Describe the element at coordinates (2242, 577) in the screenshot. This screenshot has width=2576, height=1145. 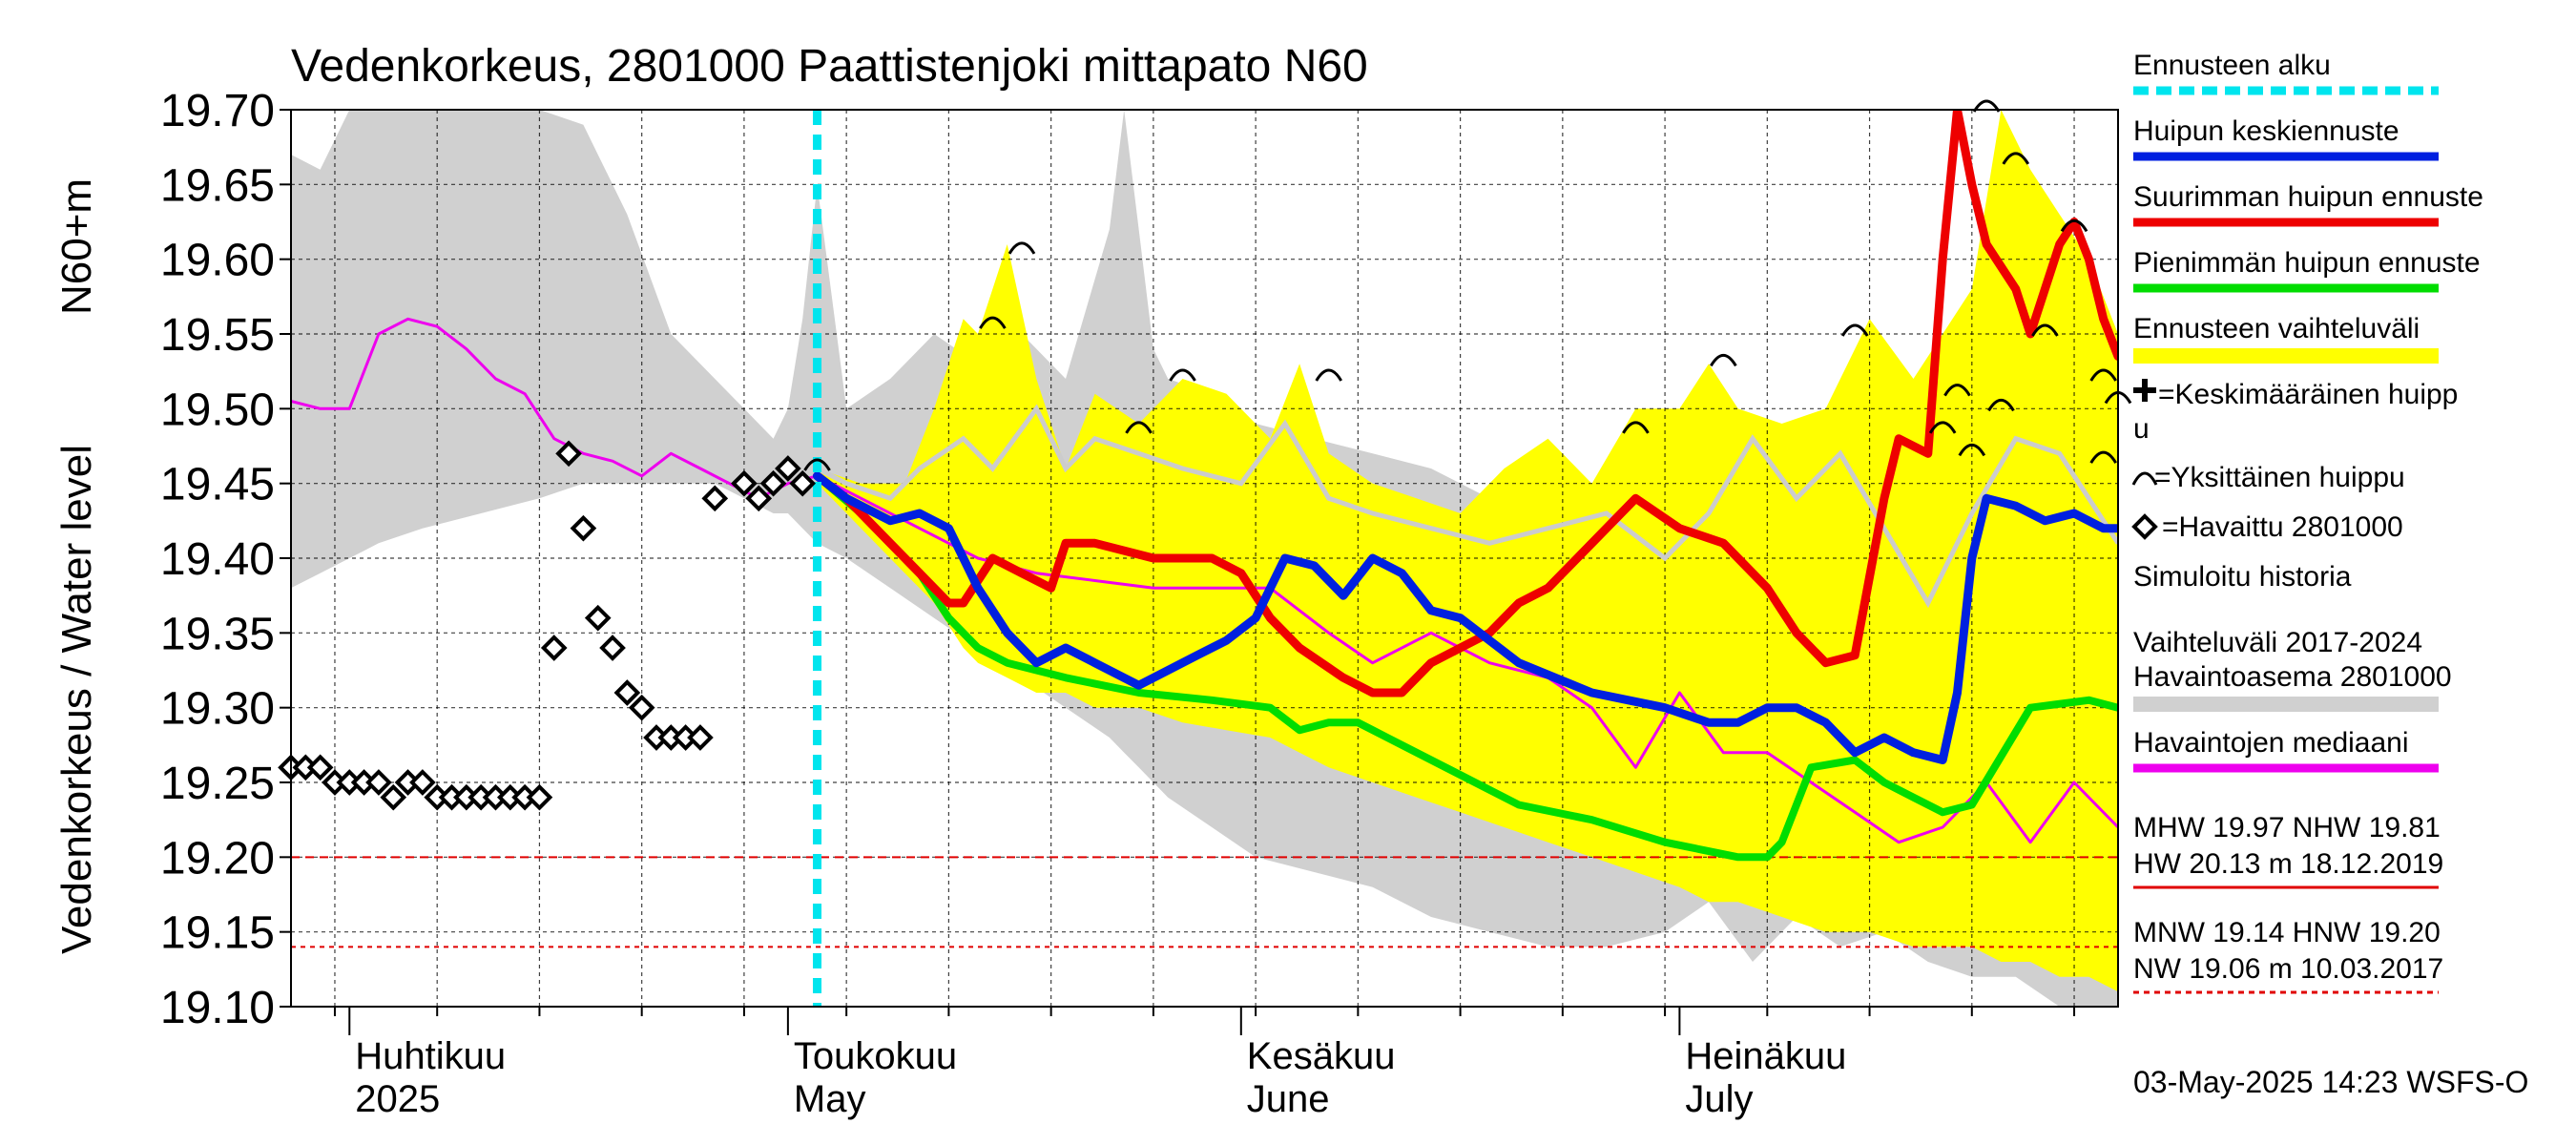
I see `legend-label: Simuloitu historia` at that location.